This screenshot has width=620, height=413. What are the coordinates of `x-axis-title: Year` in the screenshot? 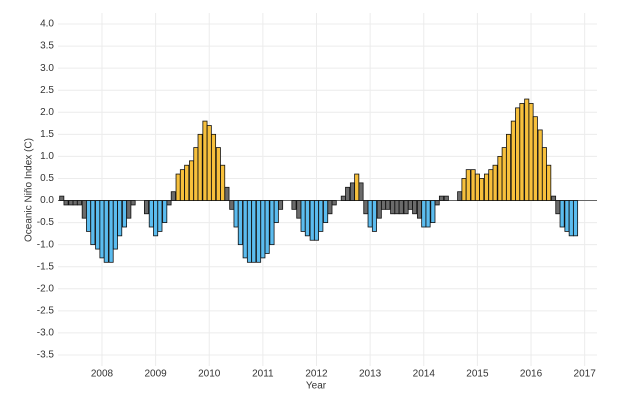 It's located at (316, 386).